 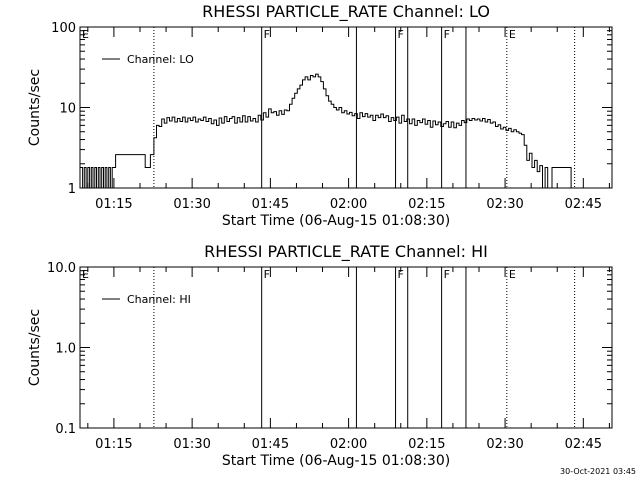 I want to click on y-tick-label: 10, so click(x=67, y=109).